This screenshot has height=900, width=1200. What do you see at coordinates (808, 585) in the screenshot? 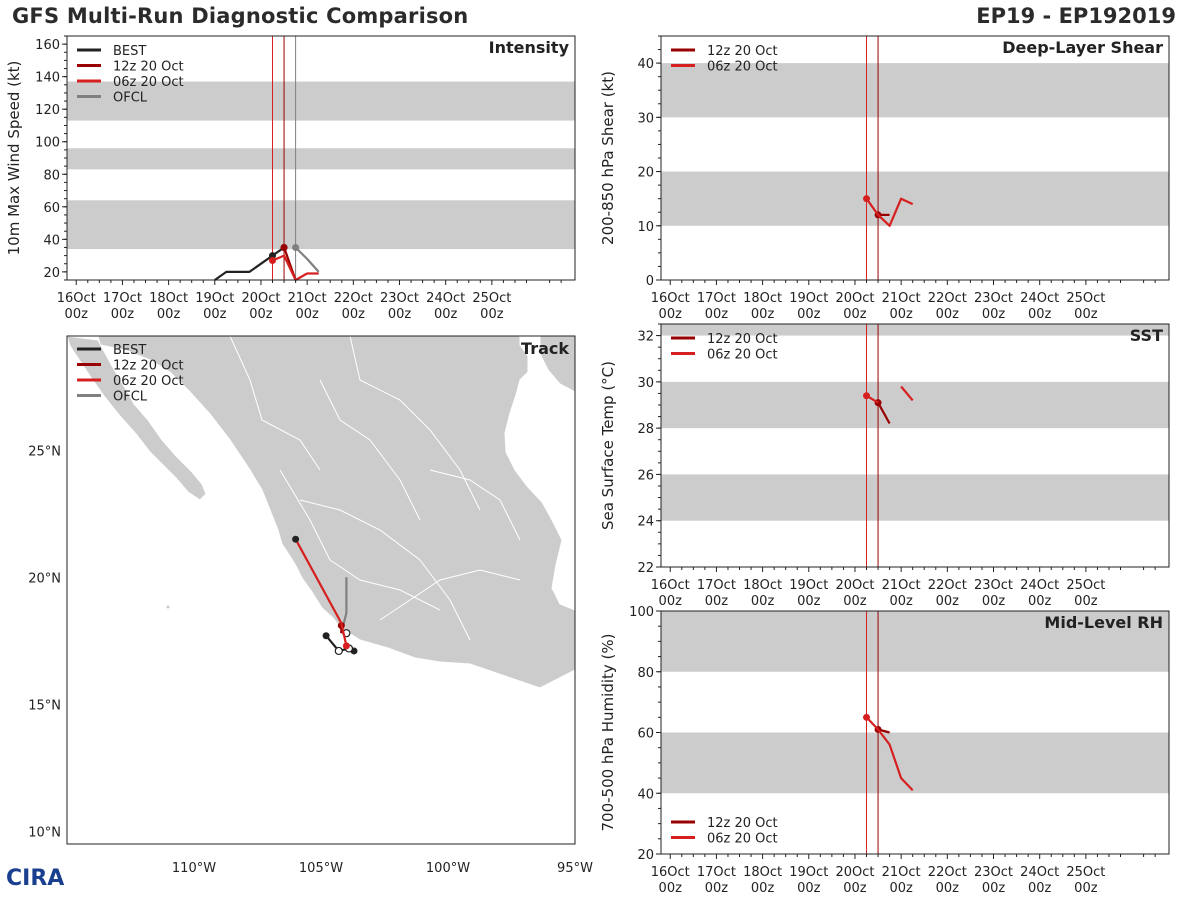
I see `sst-xtick-day: 19Oct` at bounding box center [808, 585].